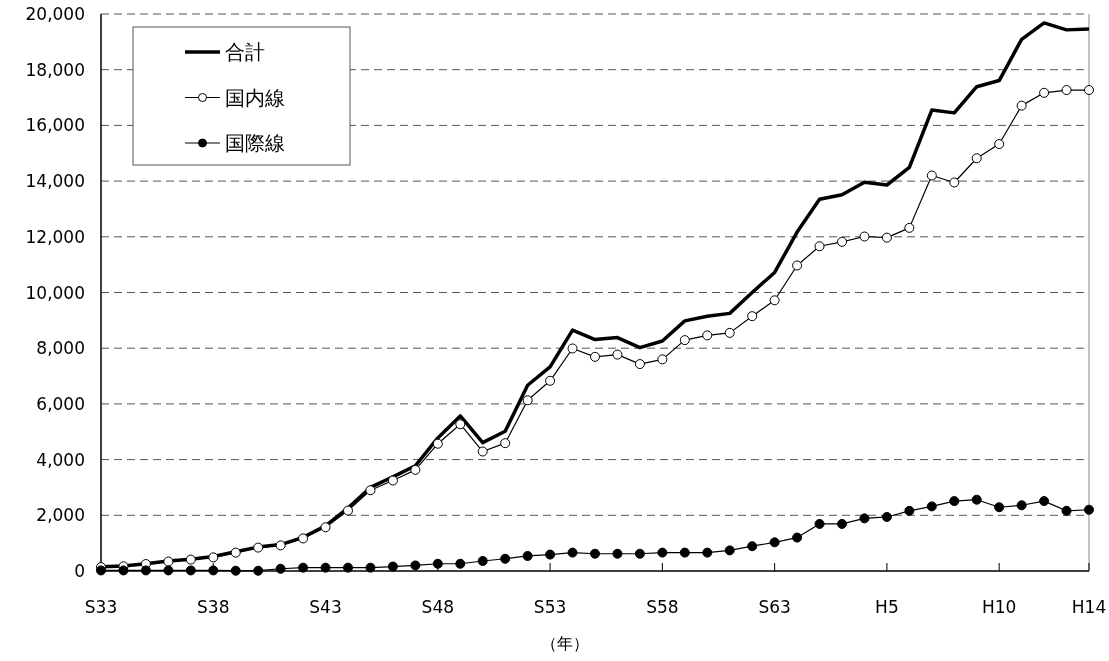 The image size is (1109, 661). What do you see at coordinates (60, 459) in the screenshot?
I see `y-tick-label: 4,000` at bounding box center [60, 459].